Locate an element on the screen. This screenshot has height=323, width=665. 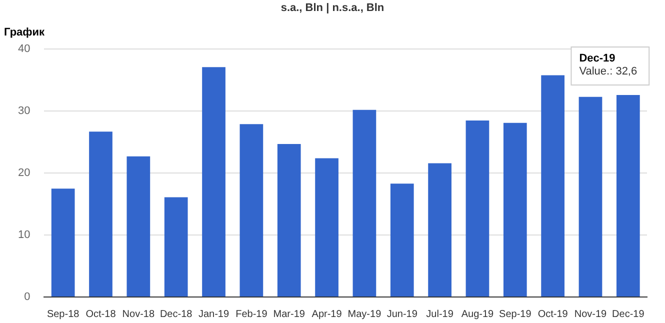
x-tick-label: Sep-18 is located at coordinates (63, 314).